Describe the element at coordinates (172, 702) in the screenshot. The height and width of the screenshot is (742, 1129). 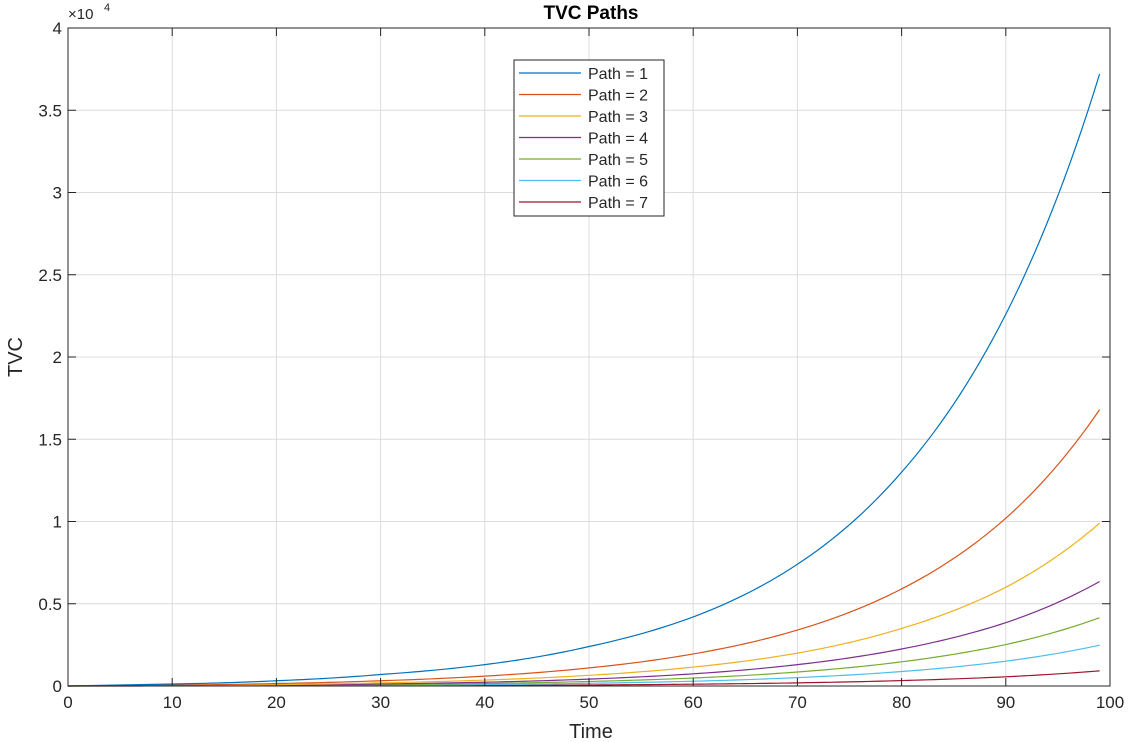
I see `x-tick-label: 10` at that location.